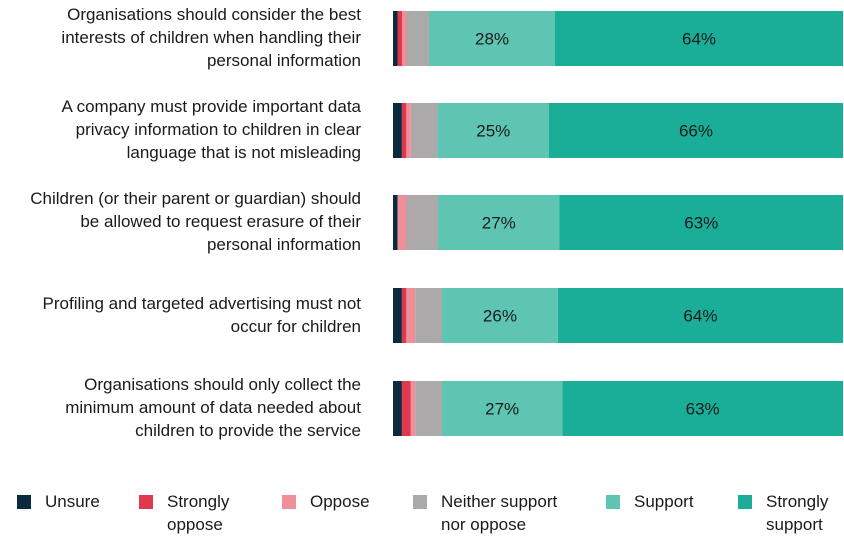 Image resolution: width=844 pixels, height=546 pixels. I want to click on category-label-line: Organisations should consider the best, so click(214, 14).